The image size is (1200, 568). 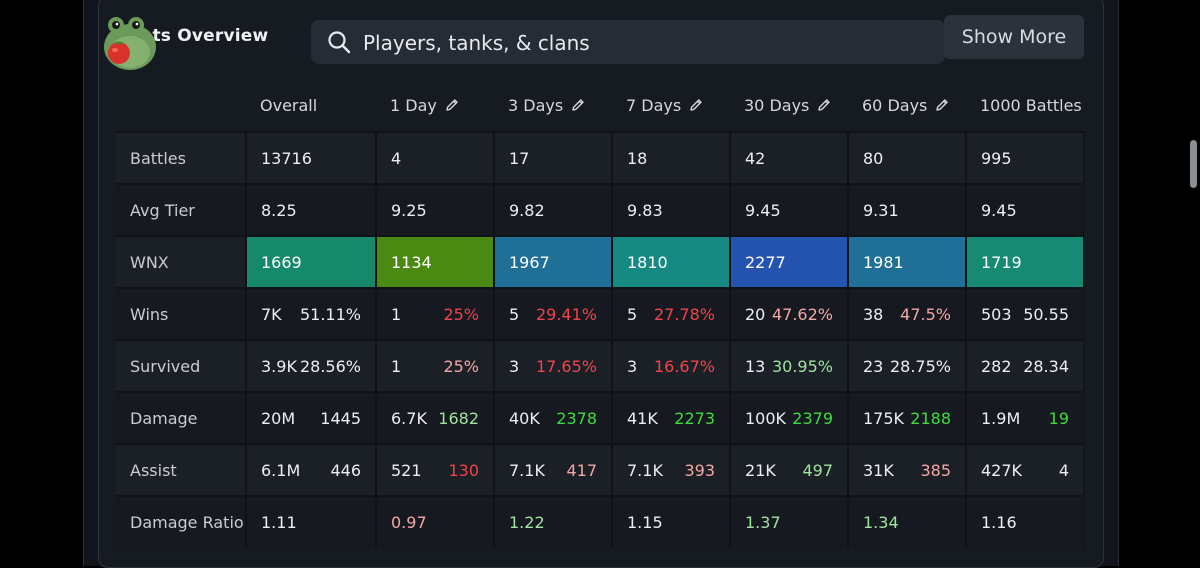 I want to click on stat-cell: 5 29.41%, so click(x=553, y=313).